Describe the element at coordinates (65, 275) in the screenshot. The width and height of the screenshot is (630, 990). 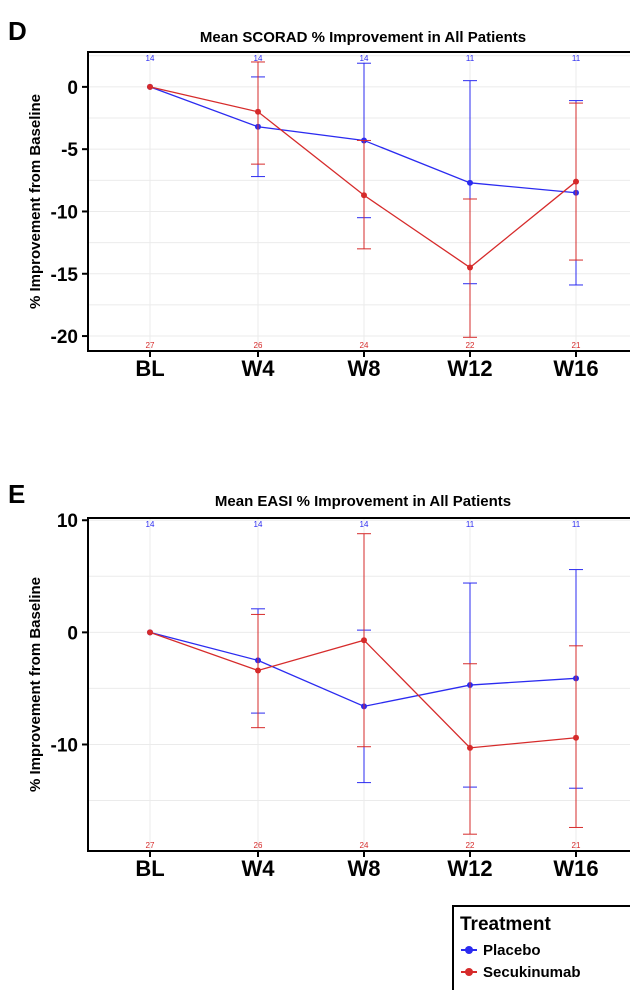
I see `panel-d-ytick-label-3: -15` at that location.